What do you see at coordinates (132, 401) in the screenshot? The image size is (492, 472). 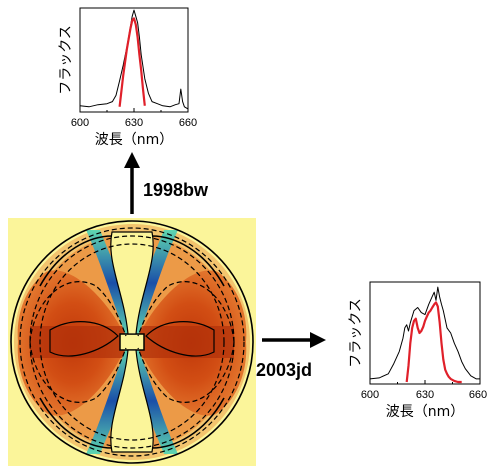 I see `lower-channel` at bounding box center [132, 401].